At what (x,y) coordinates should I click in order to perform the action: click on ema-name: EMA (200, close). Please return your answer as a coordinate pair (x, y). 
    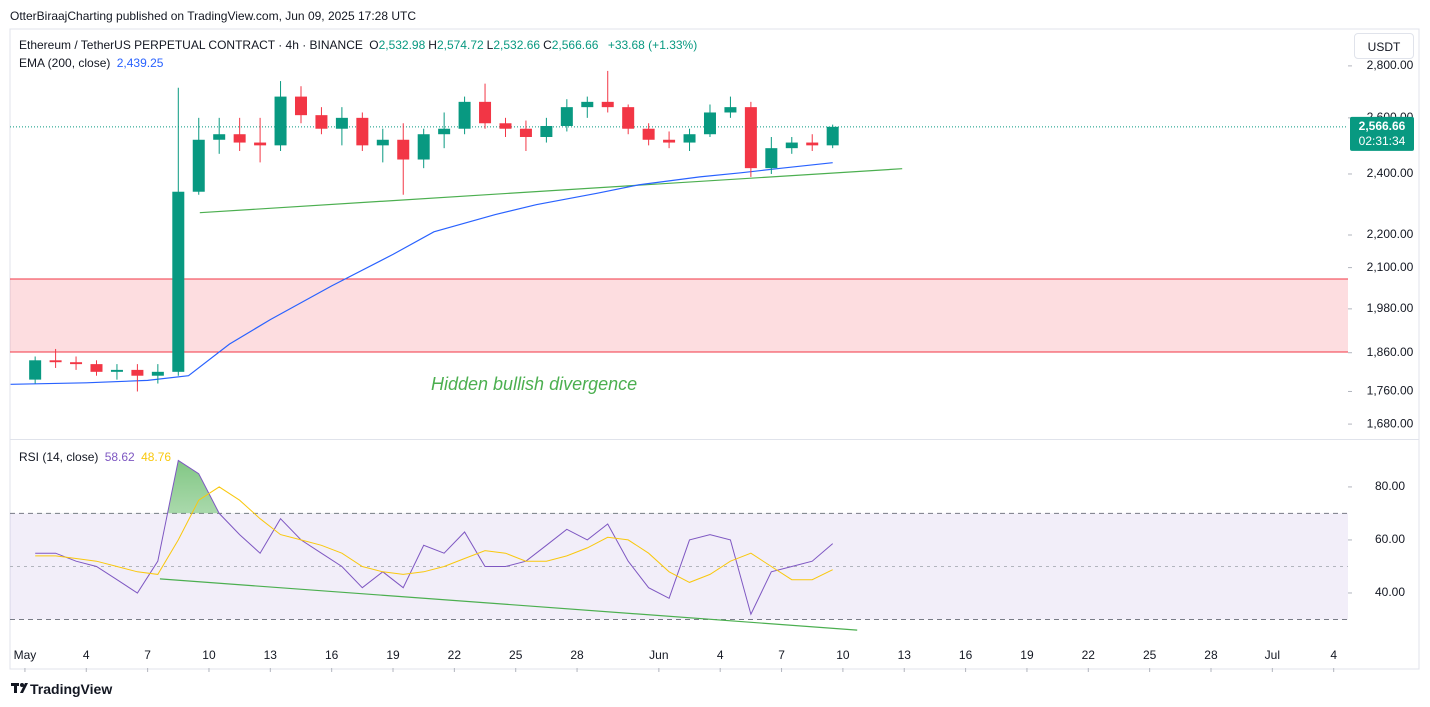
    Looking at the image, I should click on (65, 63).